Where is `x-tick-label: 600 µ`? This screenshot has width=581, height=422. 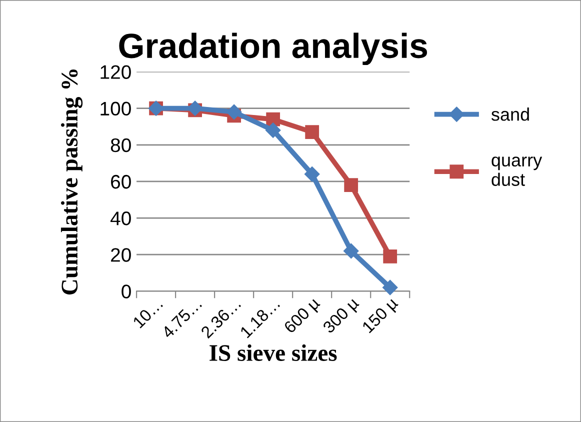 x-tick-label: 600 µ is located at coordinates (303, 316).